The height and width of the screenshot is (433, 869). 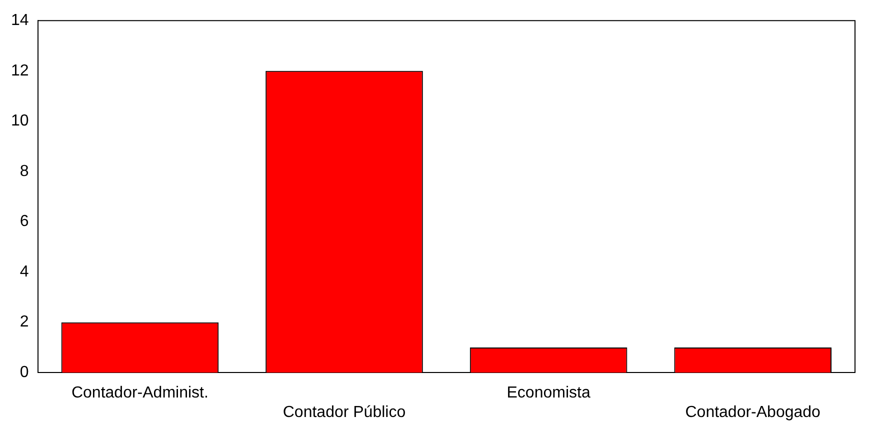 What do you see at coordinates (24, 322) in the screenshot?
I see `y-tick-label: 2` at bounding box center [24, 322].